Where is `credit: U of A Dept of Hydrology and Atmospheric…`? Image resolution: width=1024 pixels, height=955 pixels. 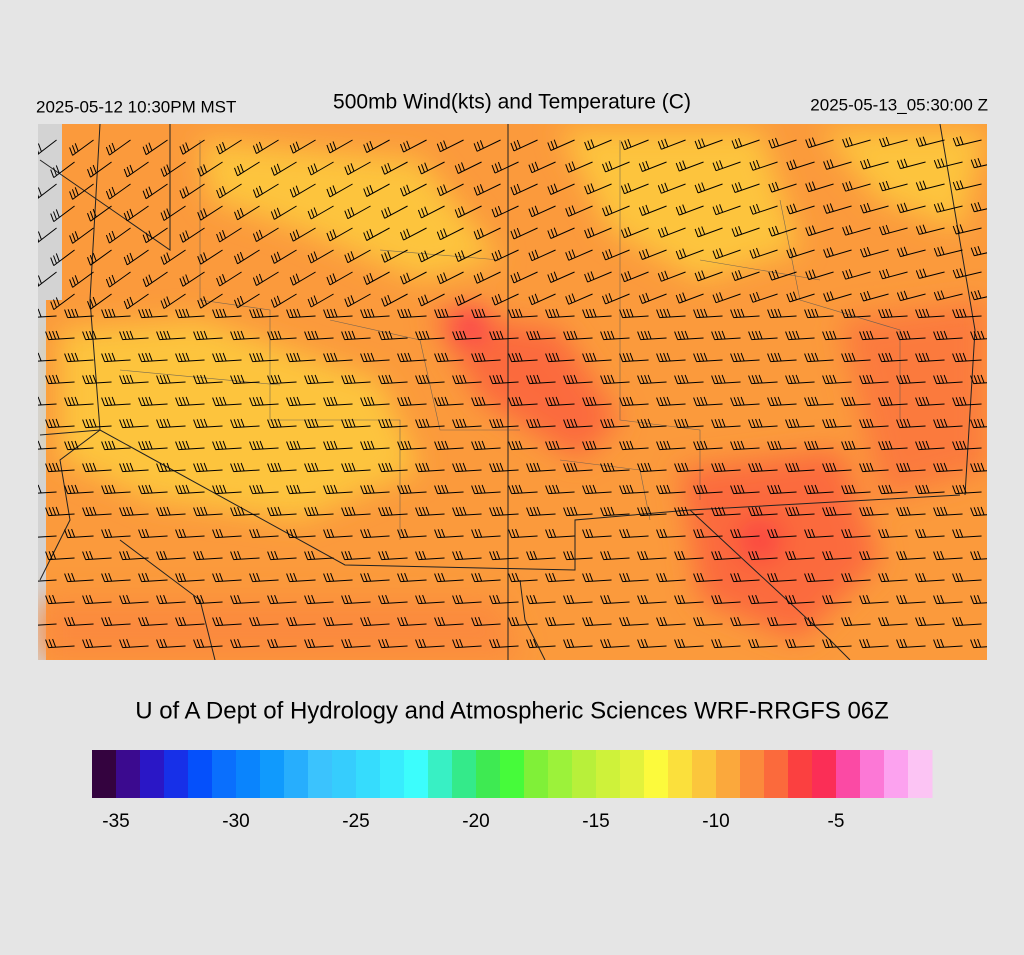 credit: U of A Dept of Hydrology and Atmospheric… is located at coordinates (512, 710).